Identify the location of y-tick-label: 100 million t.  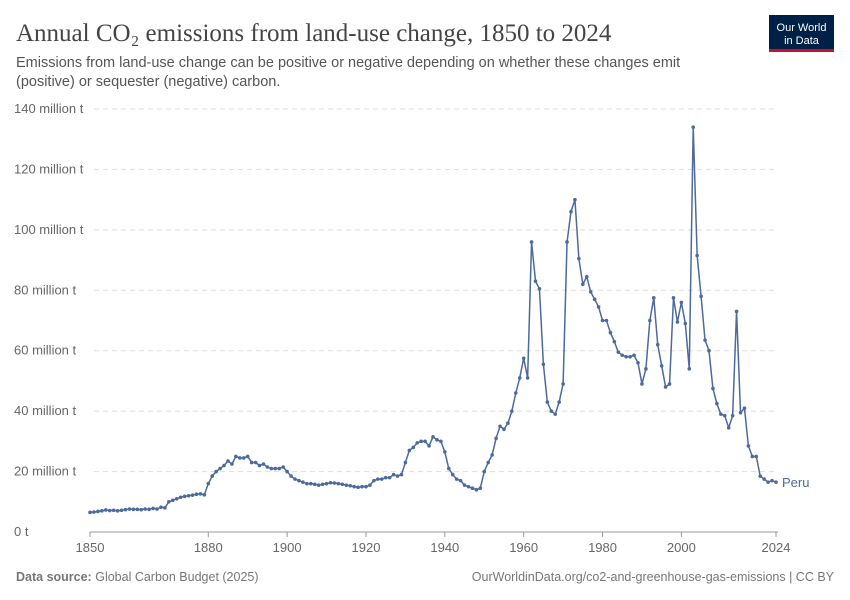
(49, 229).